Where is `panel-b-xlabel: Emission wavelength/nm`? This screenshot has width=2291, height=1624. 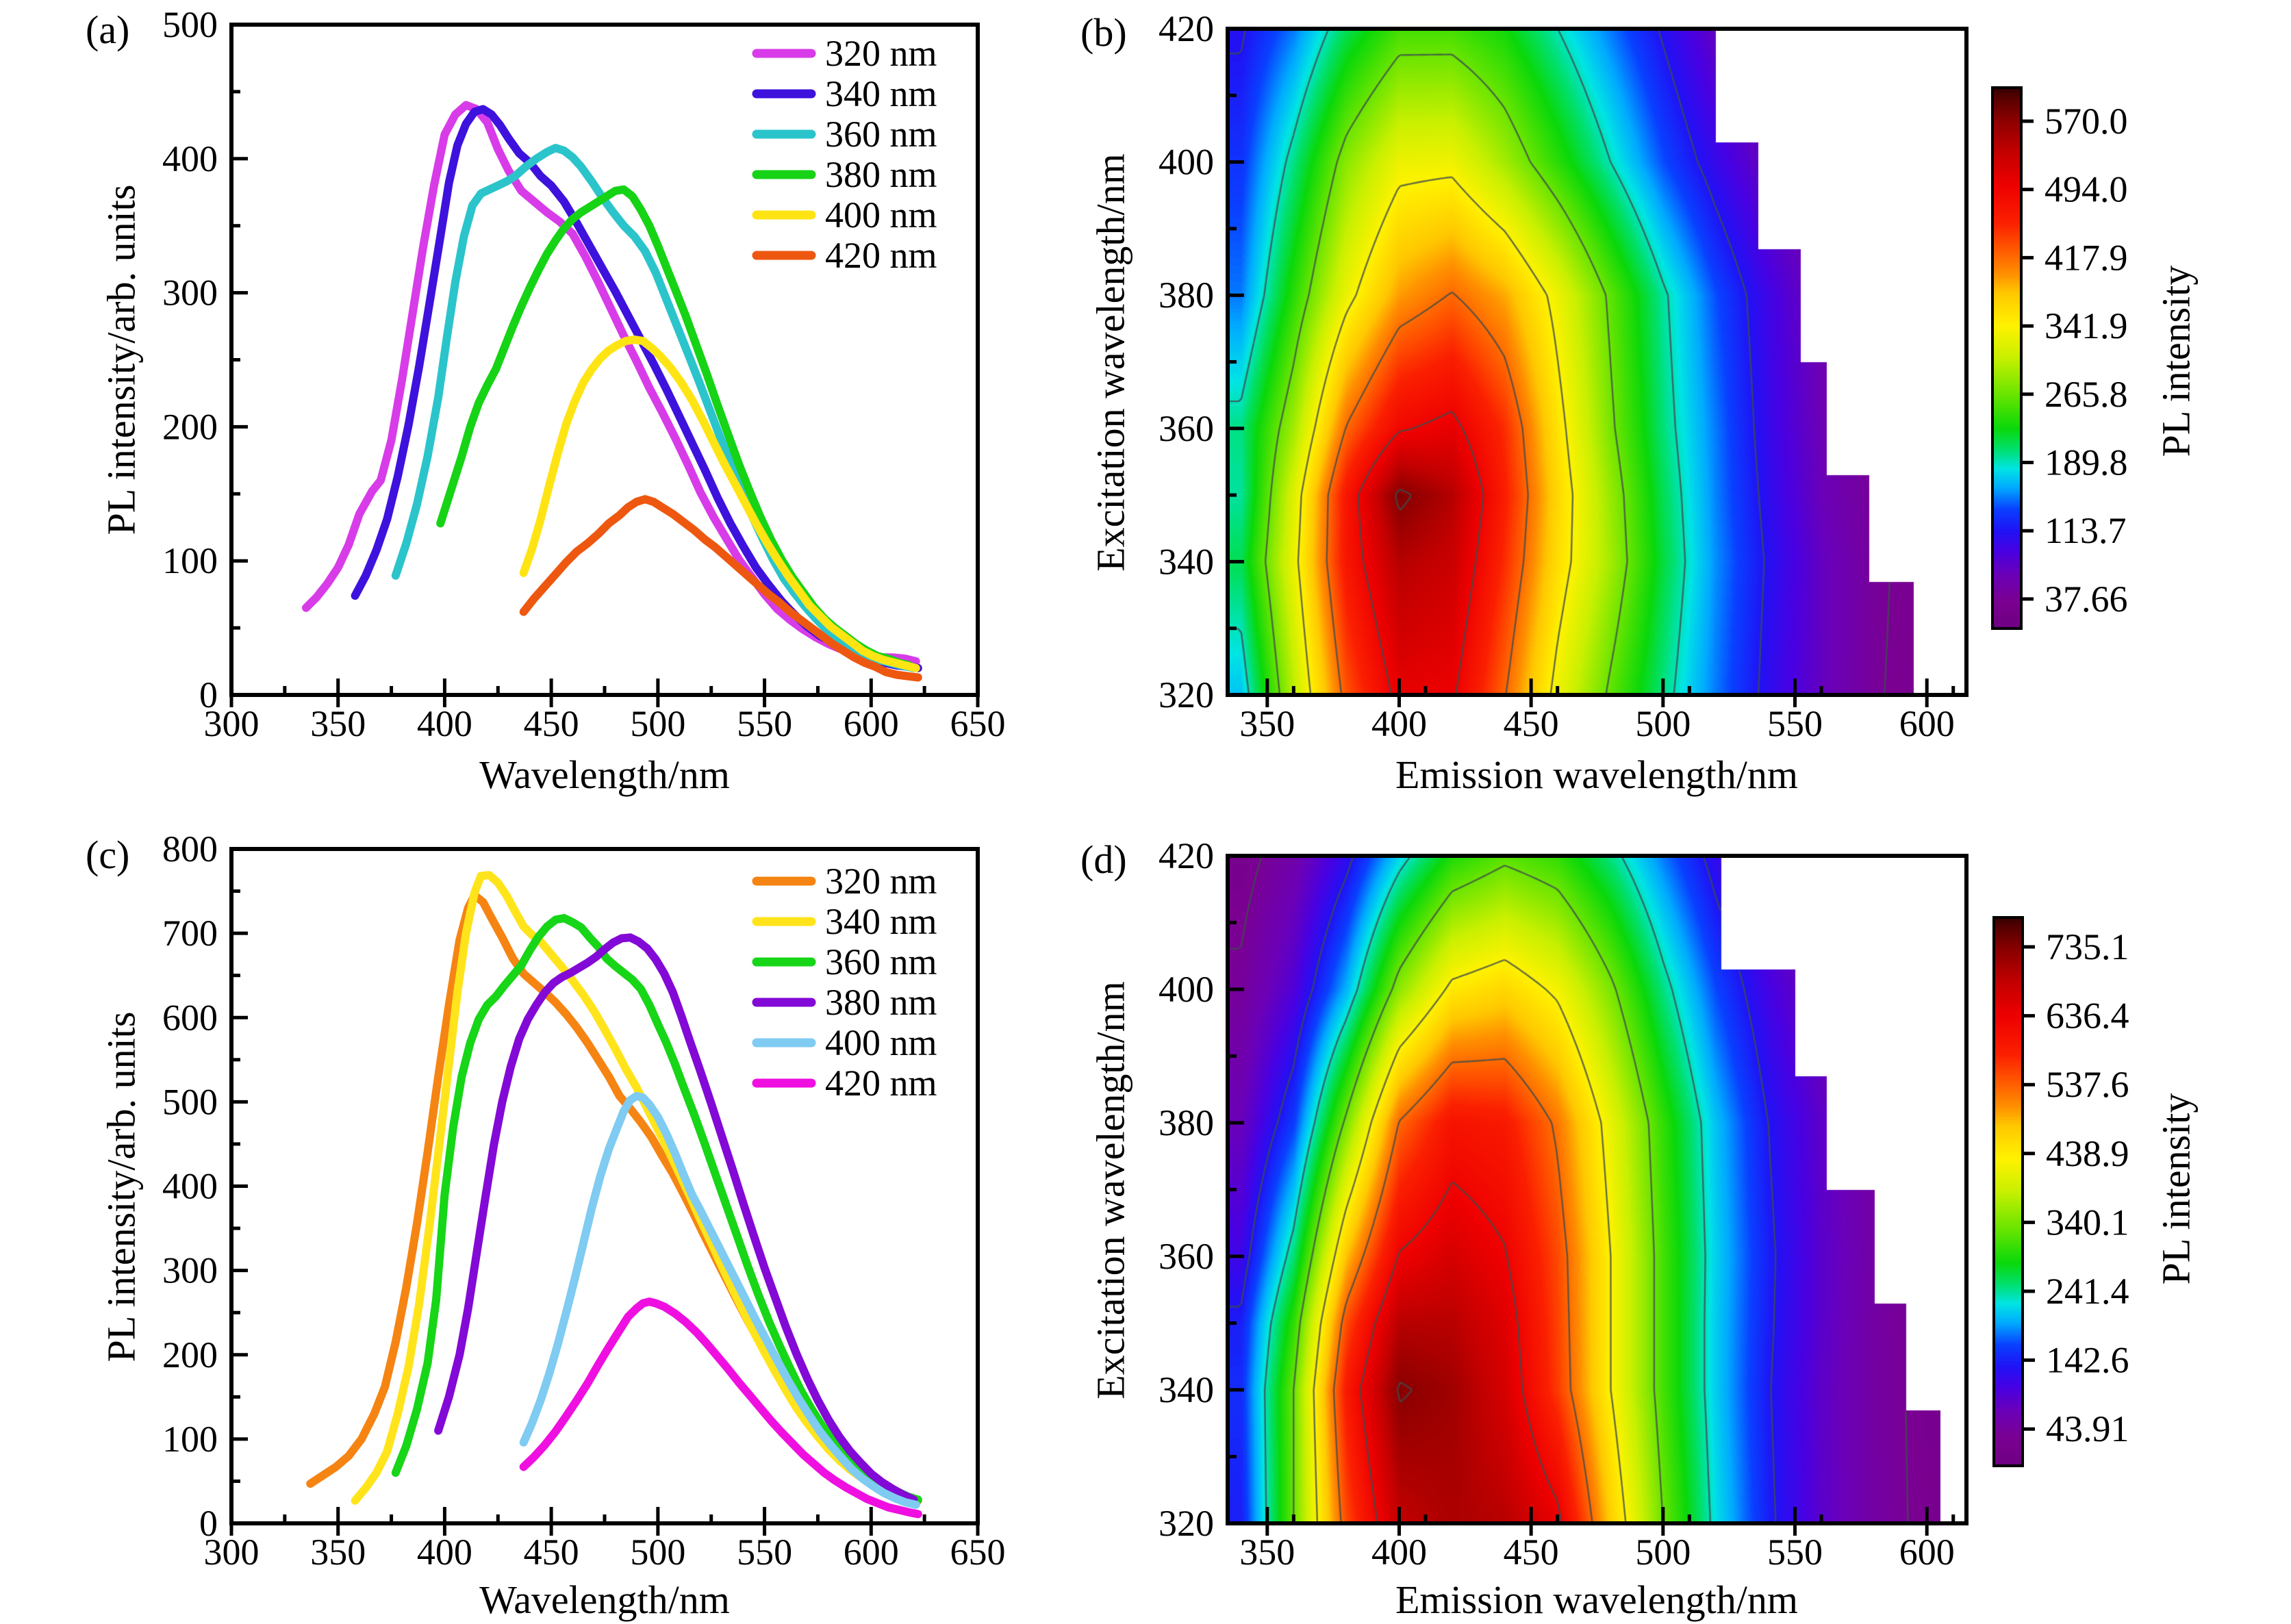 panel-b-xlabel: Emission wavelength/nm is located at coordinates (1596, 774).